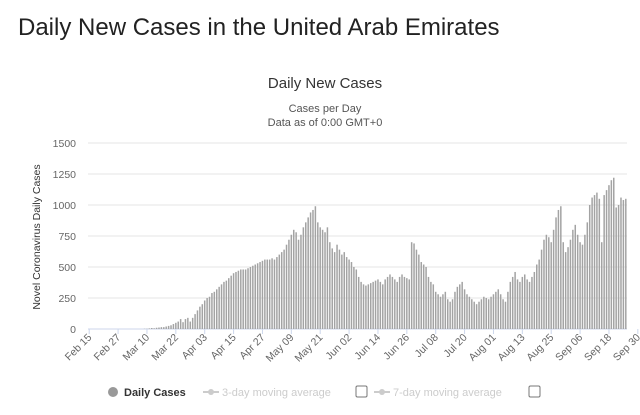  I want to click on x-tick-label: Apr 03, so click(194, 347).